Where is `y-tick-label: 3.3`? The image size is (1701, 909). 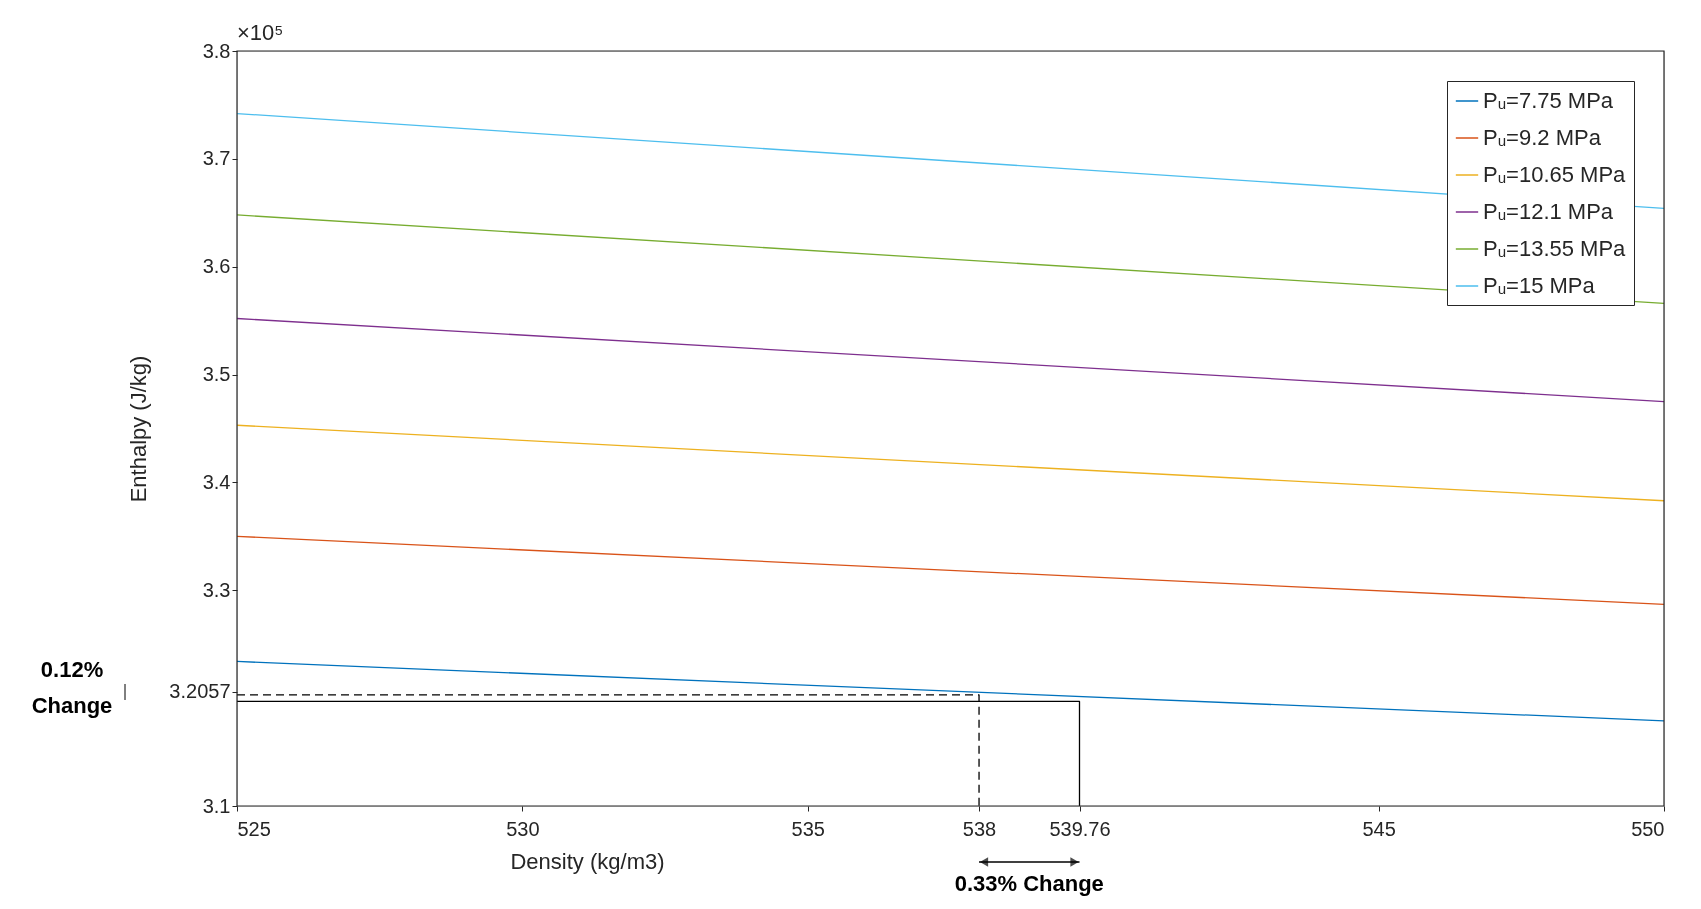 y-tick-label: 3.3 is located at coordinates (216, 589).